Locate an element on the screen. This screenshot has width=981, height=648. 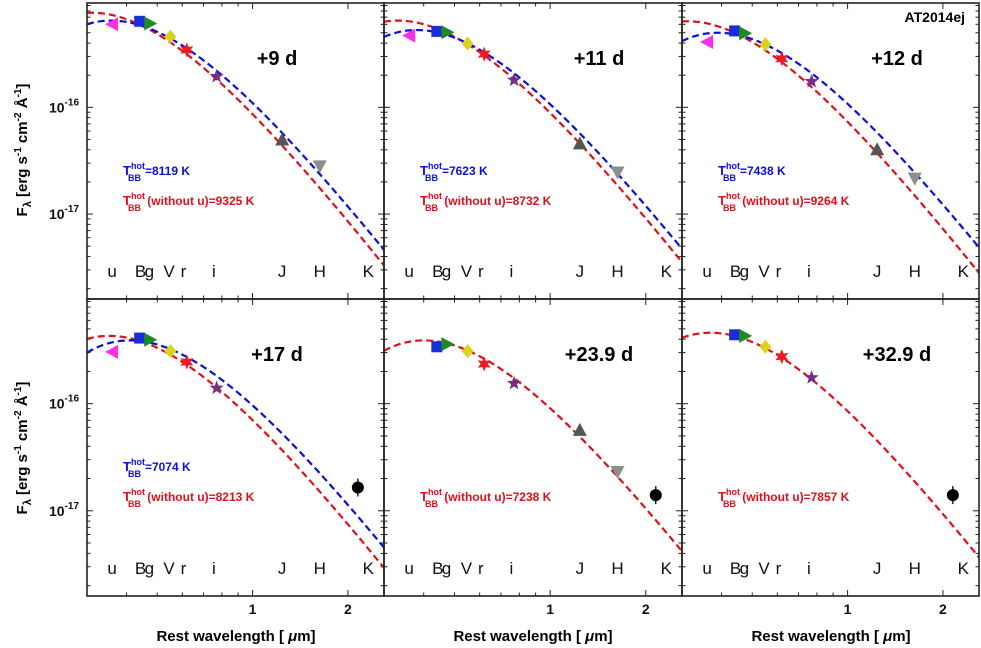
y-axis-label-top: Fλ [erg s-1 cm-2 Å-1] is located at coordinates (23, 150).